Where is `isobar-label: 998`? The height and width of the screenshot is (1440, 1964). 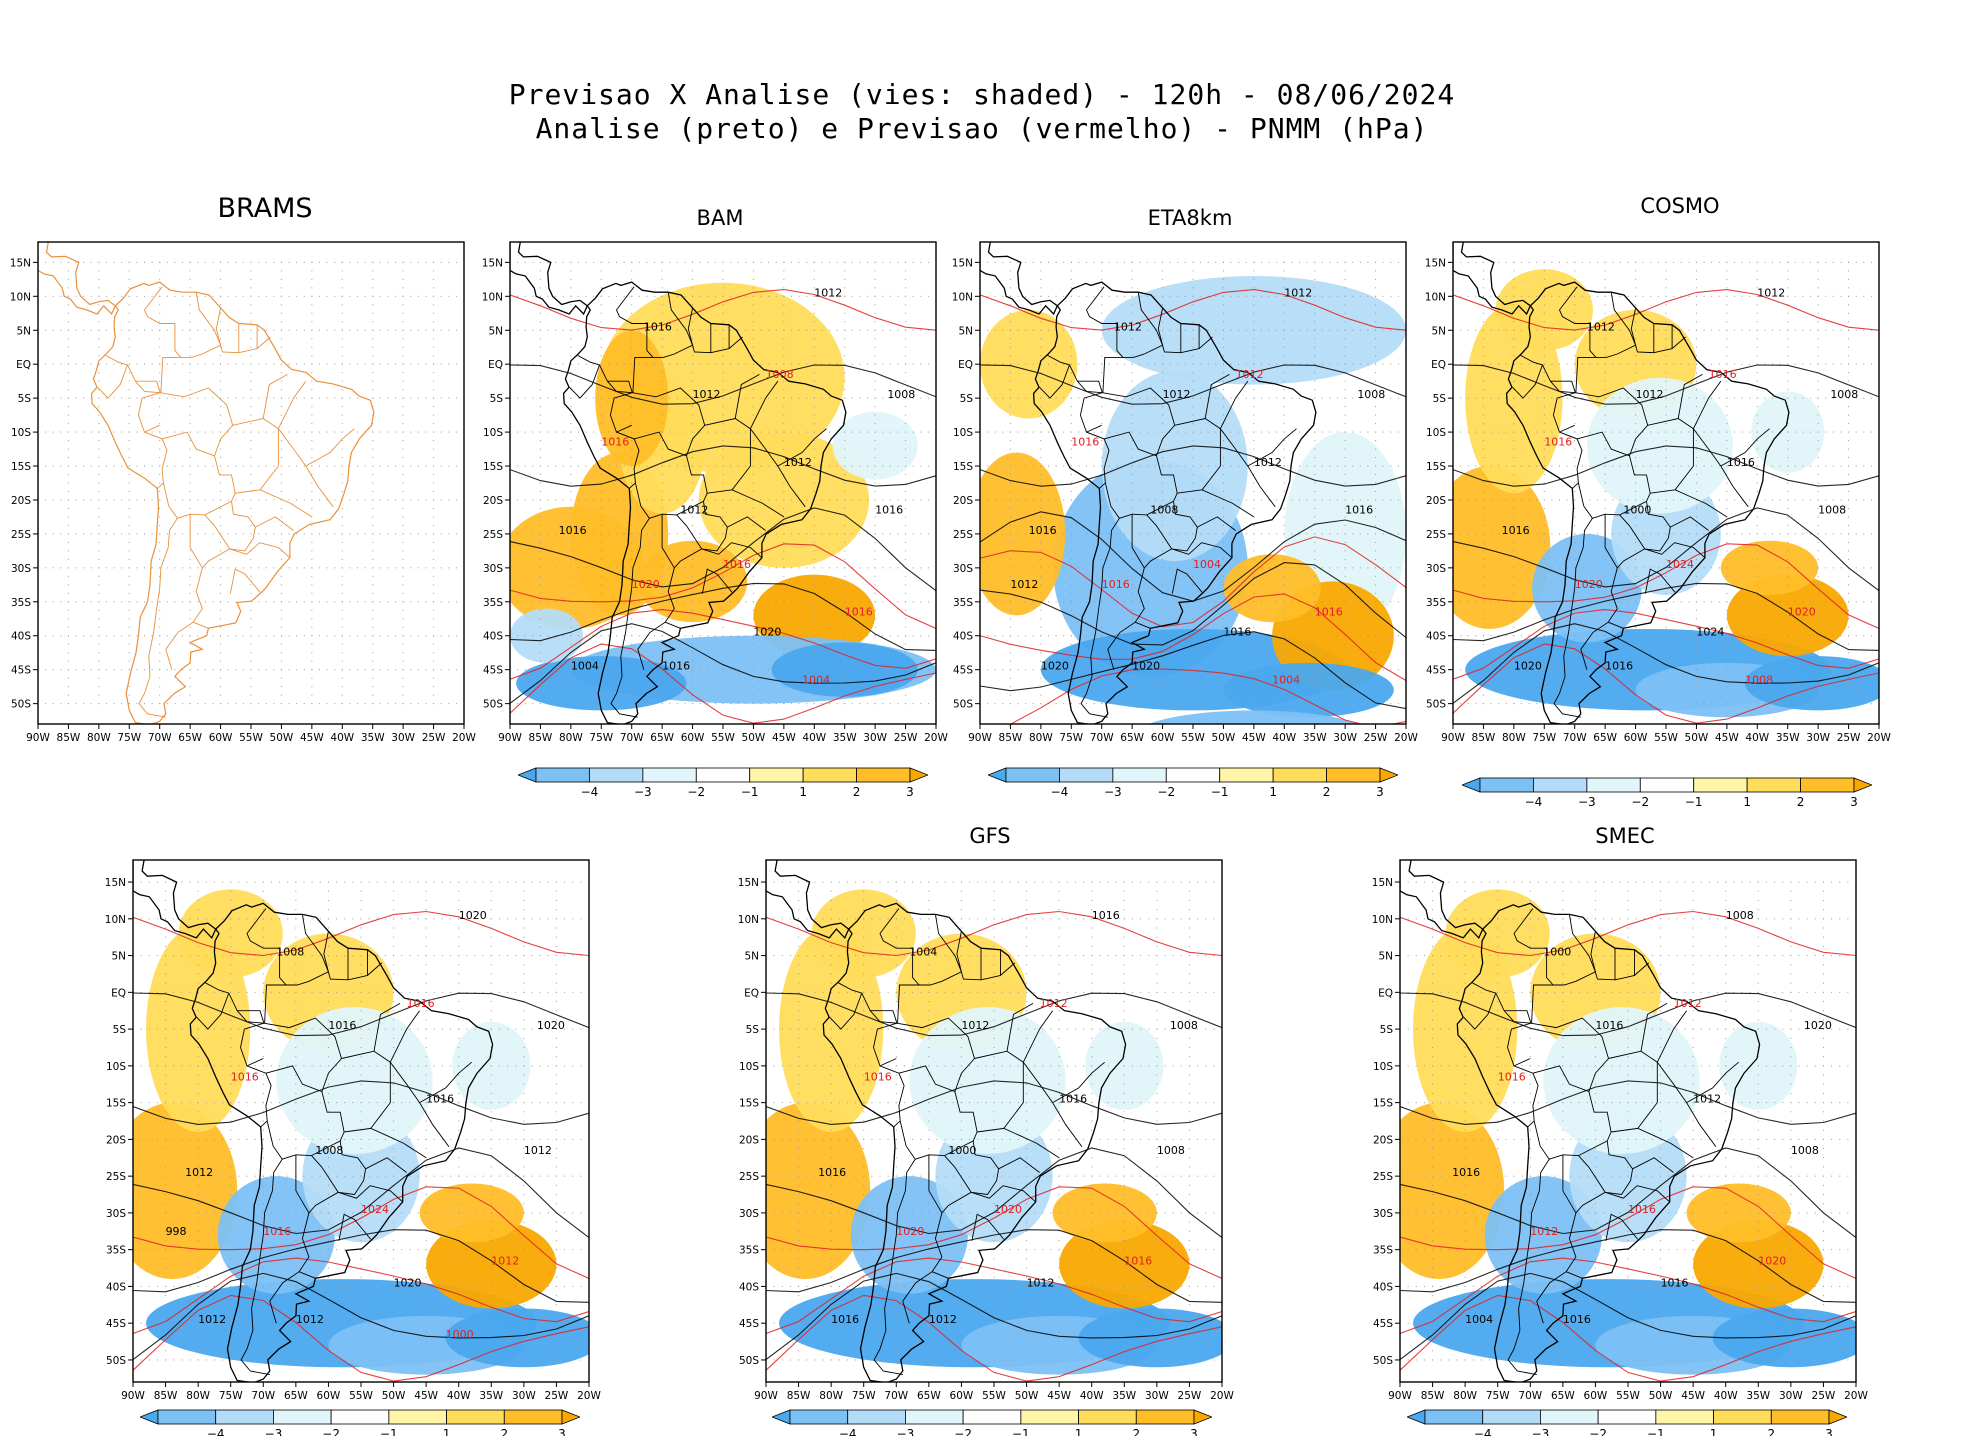 isobar-label: 998 is located at coordinates (176, 1231).